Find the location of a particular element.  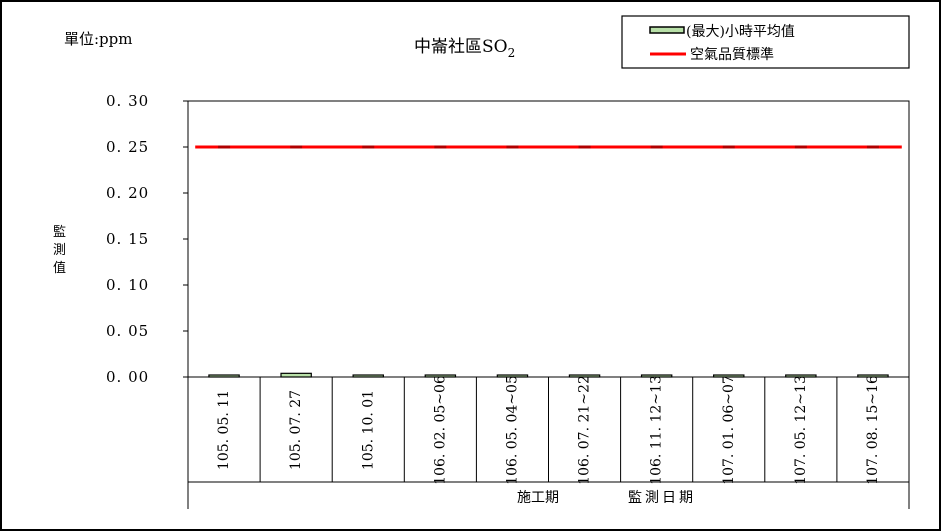

y-axis-label-char: 值 is located at coordinates (59, 268).